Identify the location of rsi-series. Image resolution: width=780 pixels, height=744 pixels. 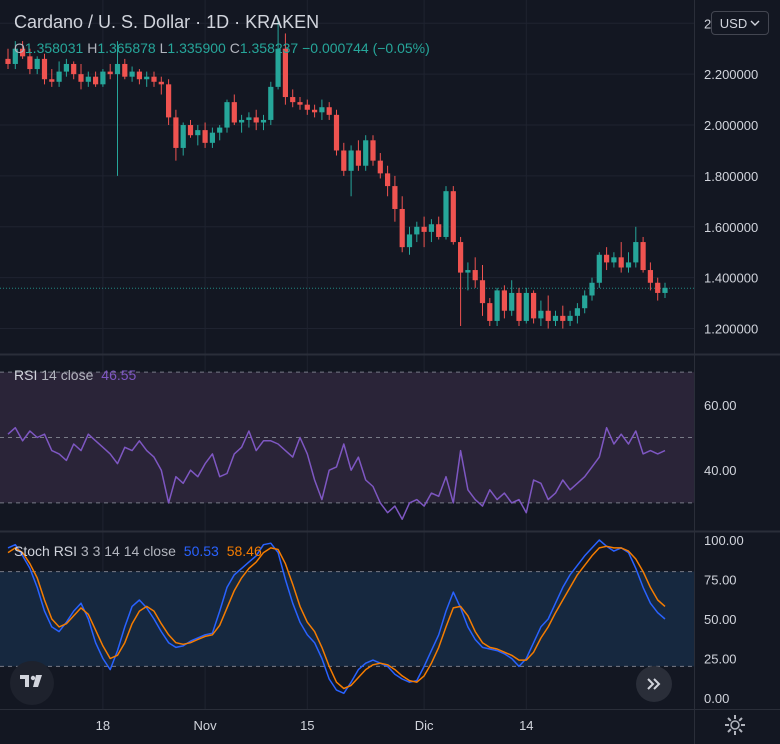
(336, 473).